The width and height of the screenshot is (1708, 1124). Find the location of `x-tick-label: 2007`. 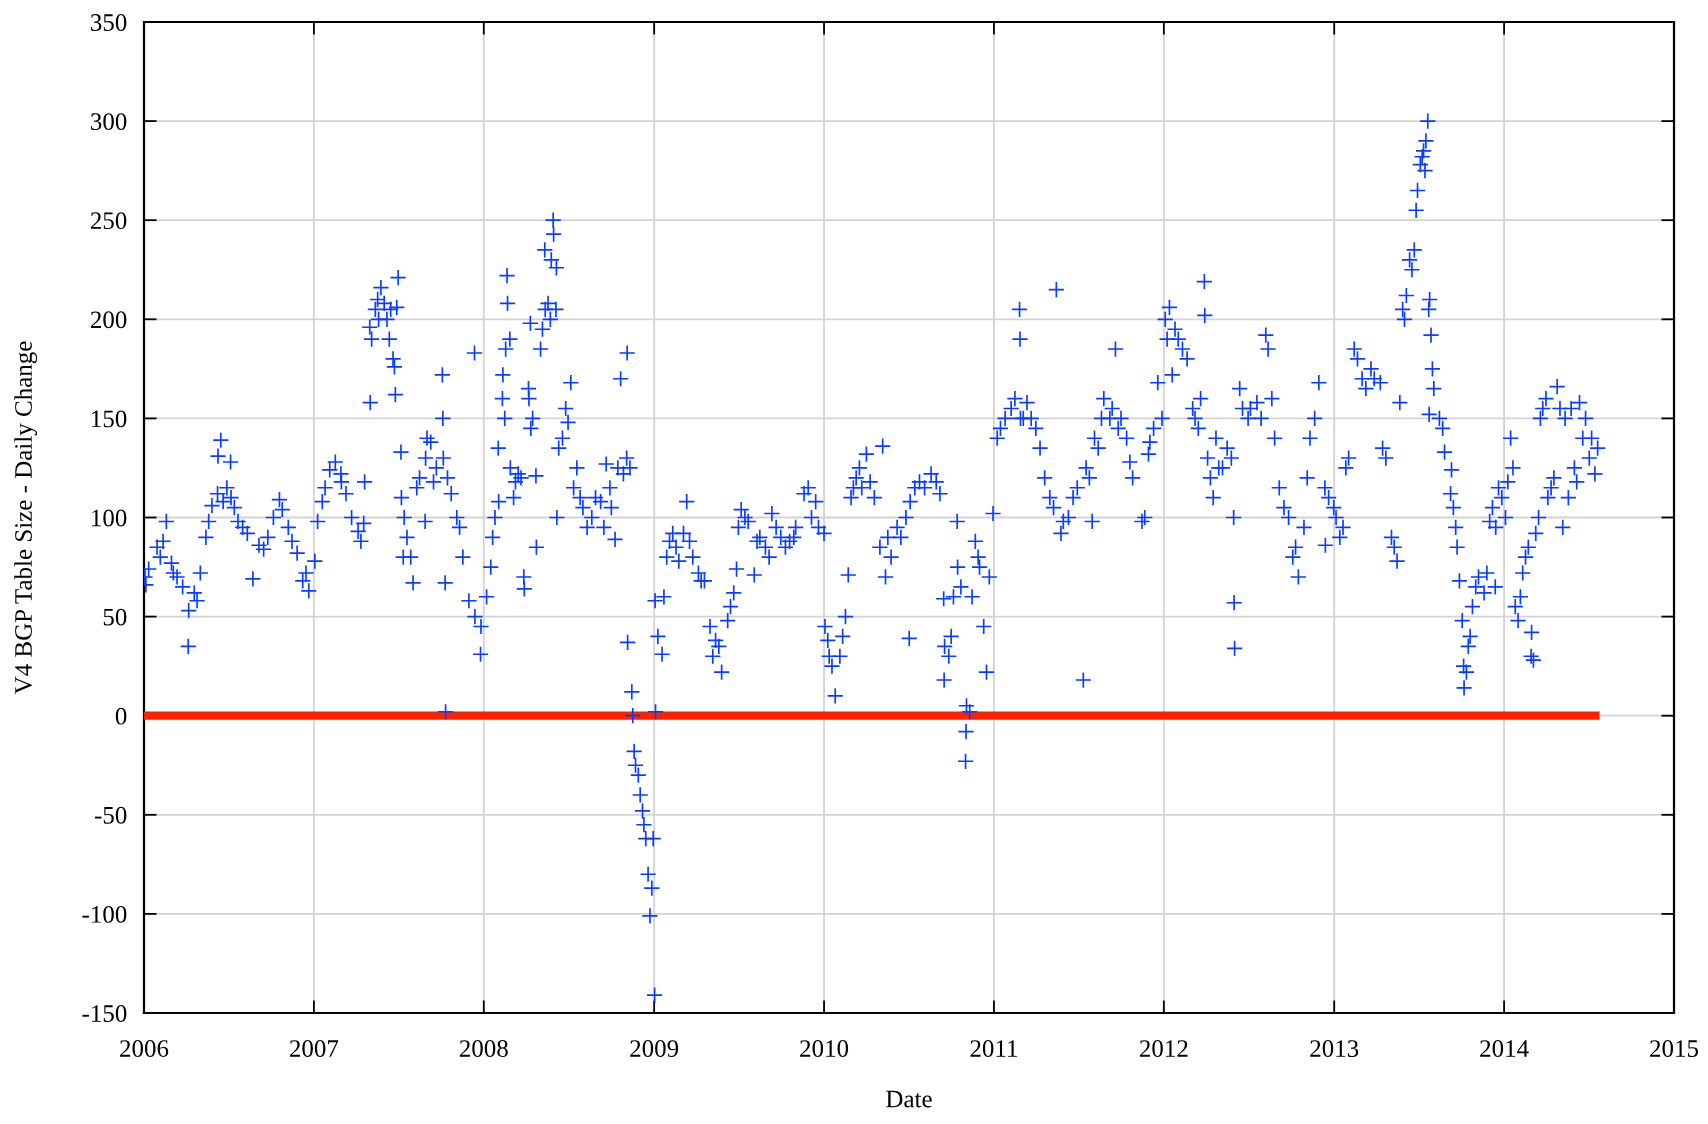

x-tick-label: 2007 is located at coordinates (314, 1048).